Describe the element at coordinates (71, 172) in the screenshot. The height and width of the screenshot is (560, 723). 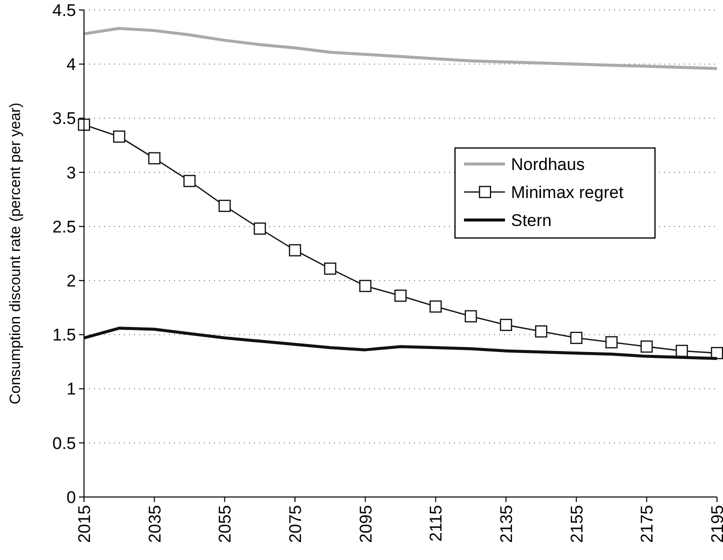
I see `y-tick-label: 3` at that location.